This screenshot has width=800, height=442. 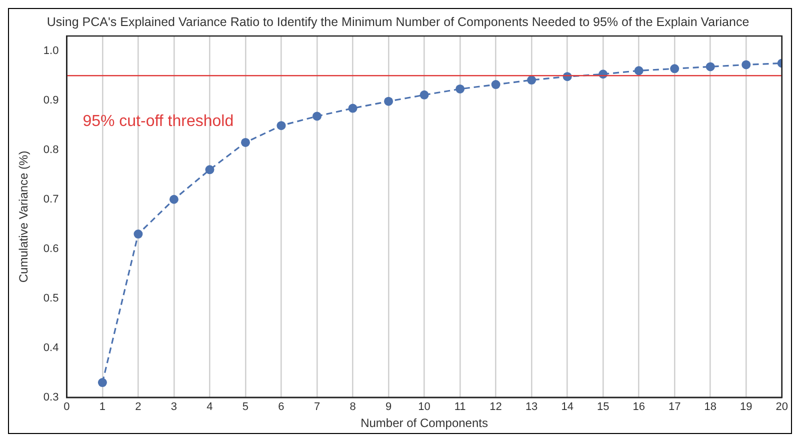 I want to click on x-tick-label: 18, so click(x=710, y=407).